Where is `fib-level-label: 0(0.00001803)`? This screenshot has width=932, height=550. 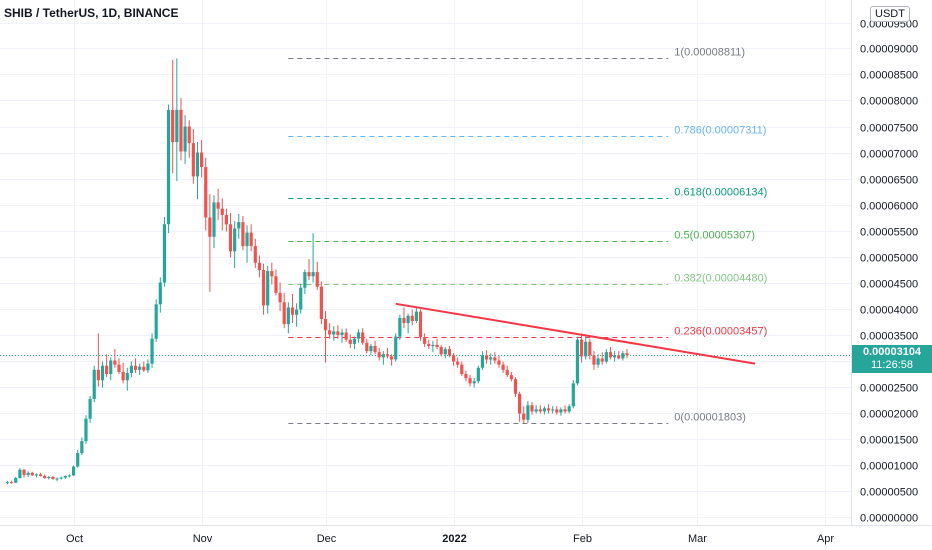
fib-level-label: 0(0.00001803) is located at coordinates (710, 418).